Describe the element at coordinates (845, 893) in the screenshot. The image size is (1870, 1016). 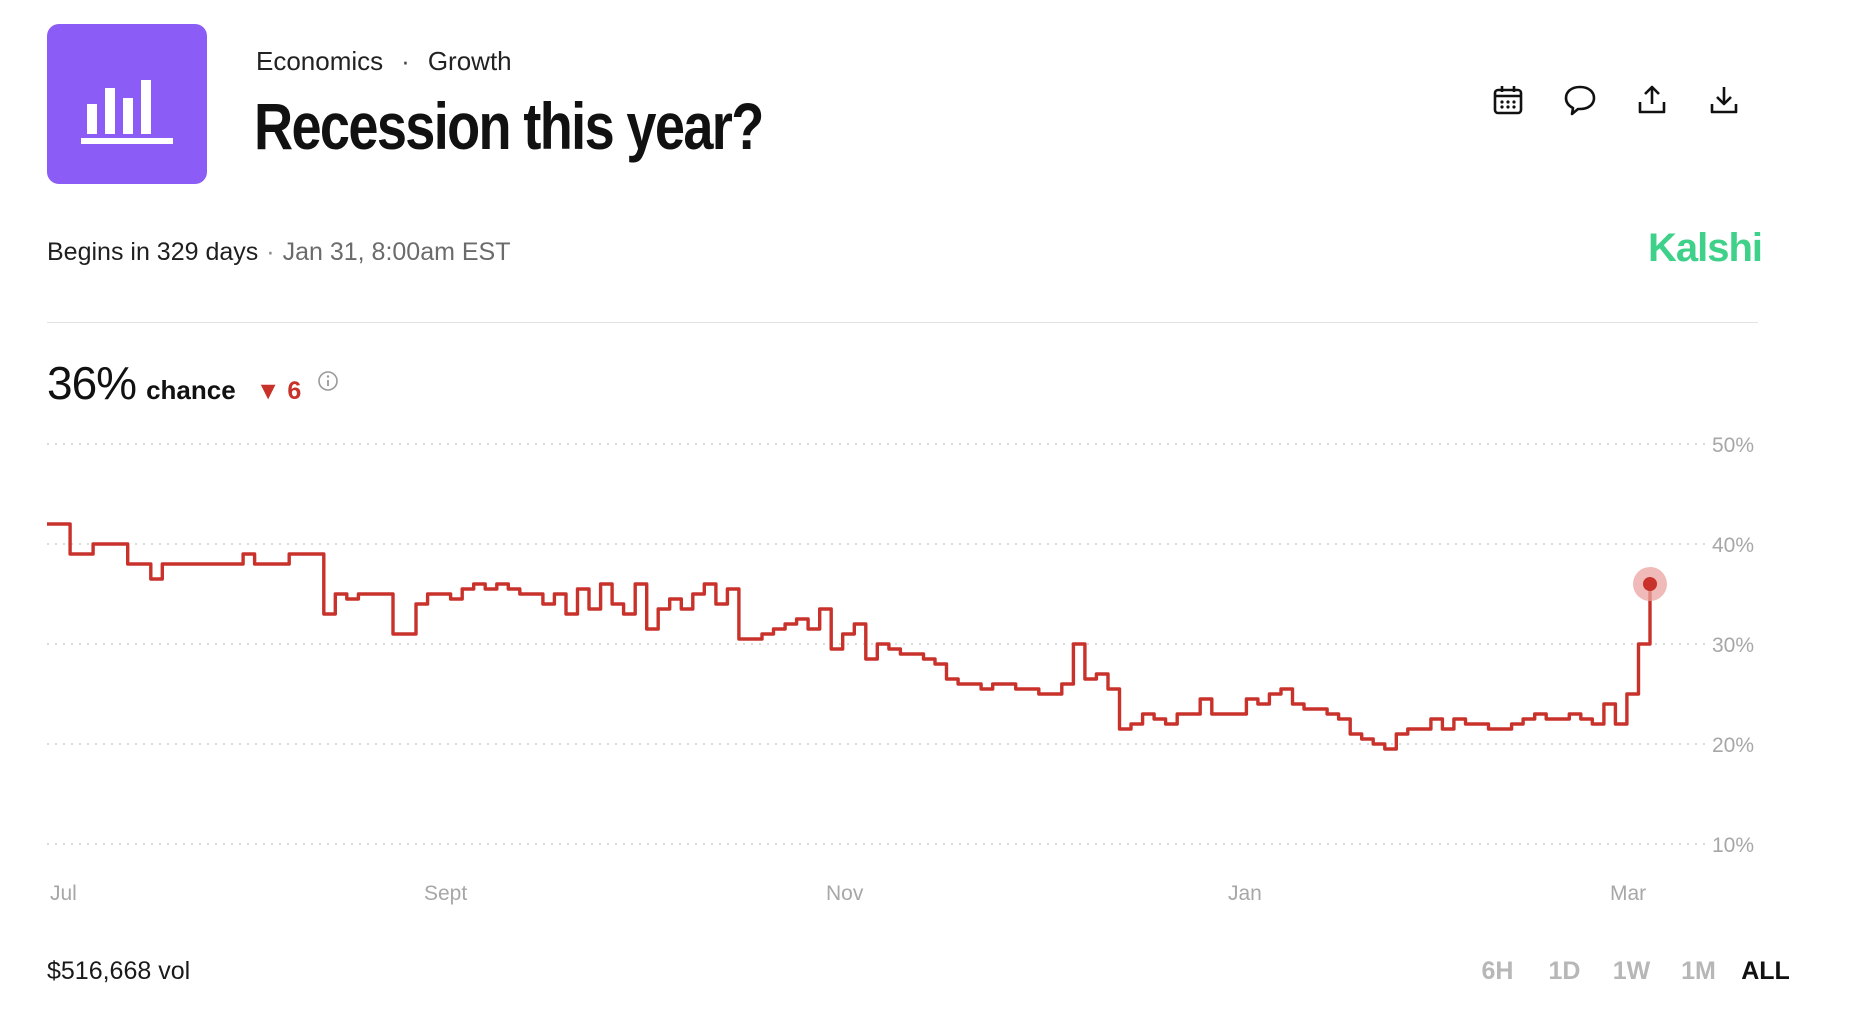
I see `x-tick-label: Nov` at that location.